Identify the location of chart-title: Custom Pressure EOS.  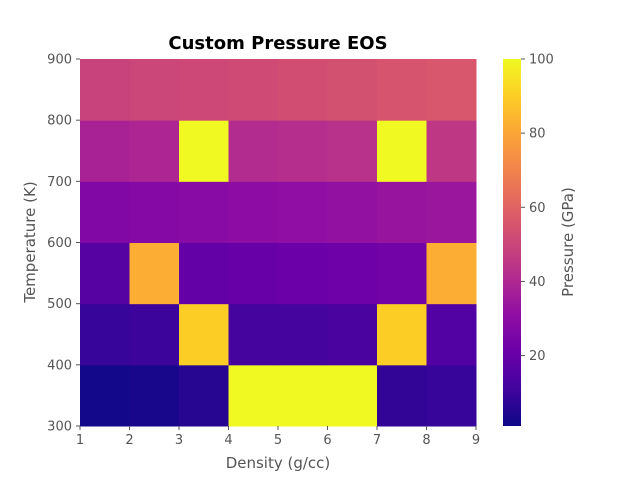
(277, 43).